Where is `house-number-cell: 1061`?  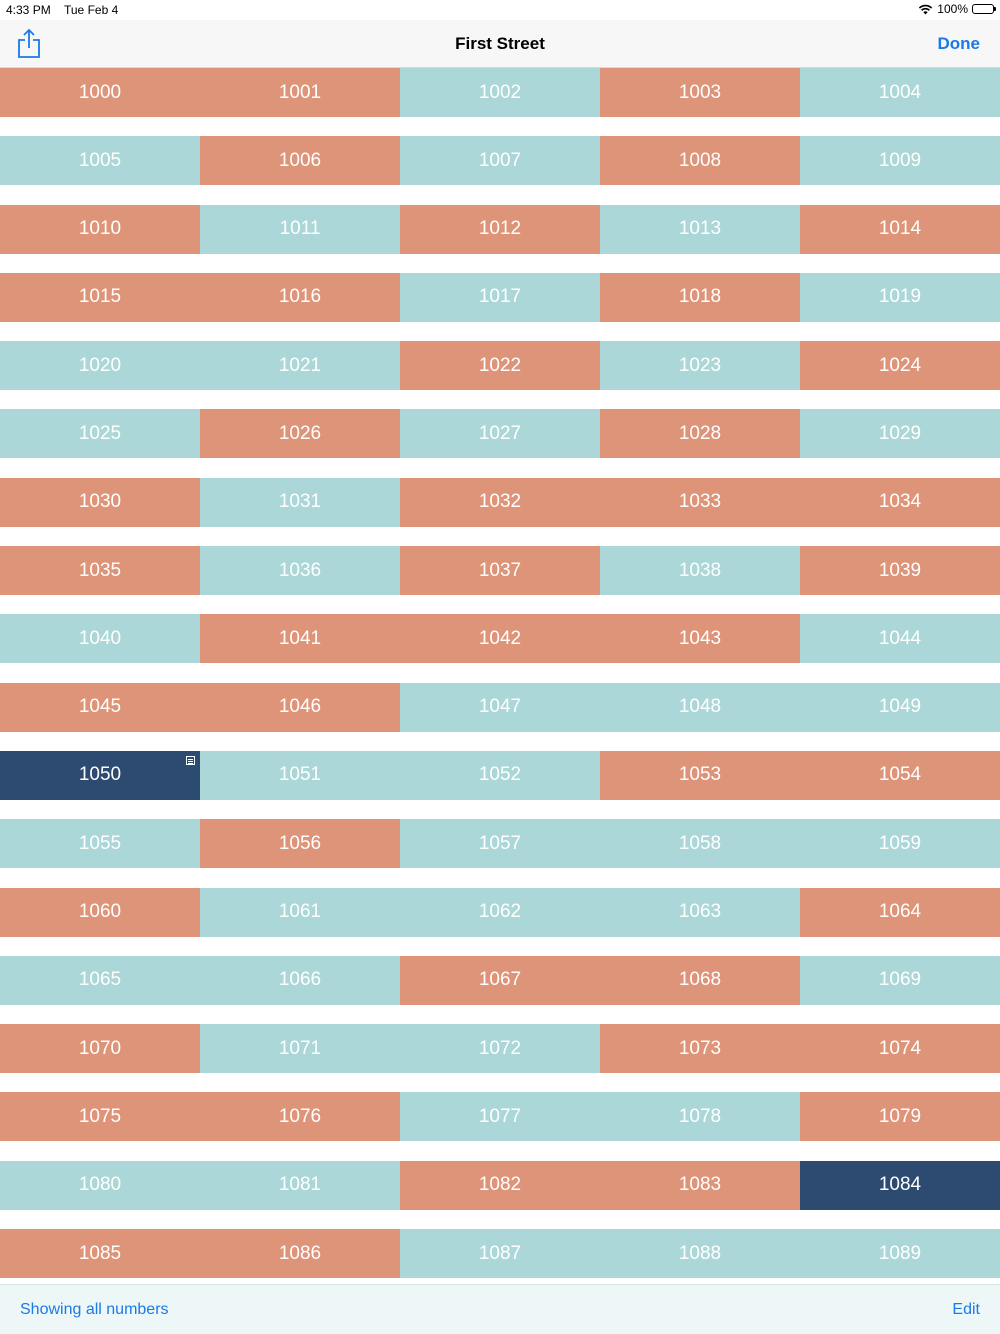
house-number-cell: 1061 is located at coordinates (300, 912).